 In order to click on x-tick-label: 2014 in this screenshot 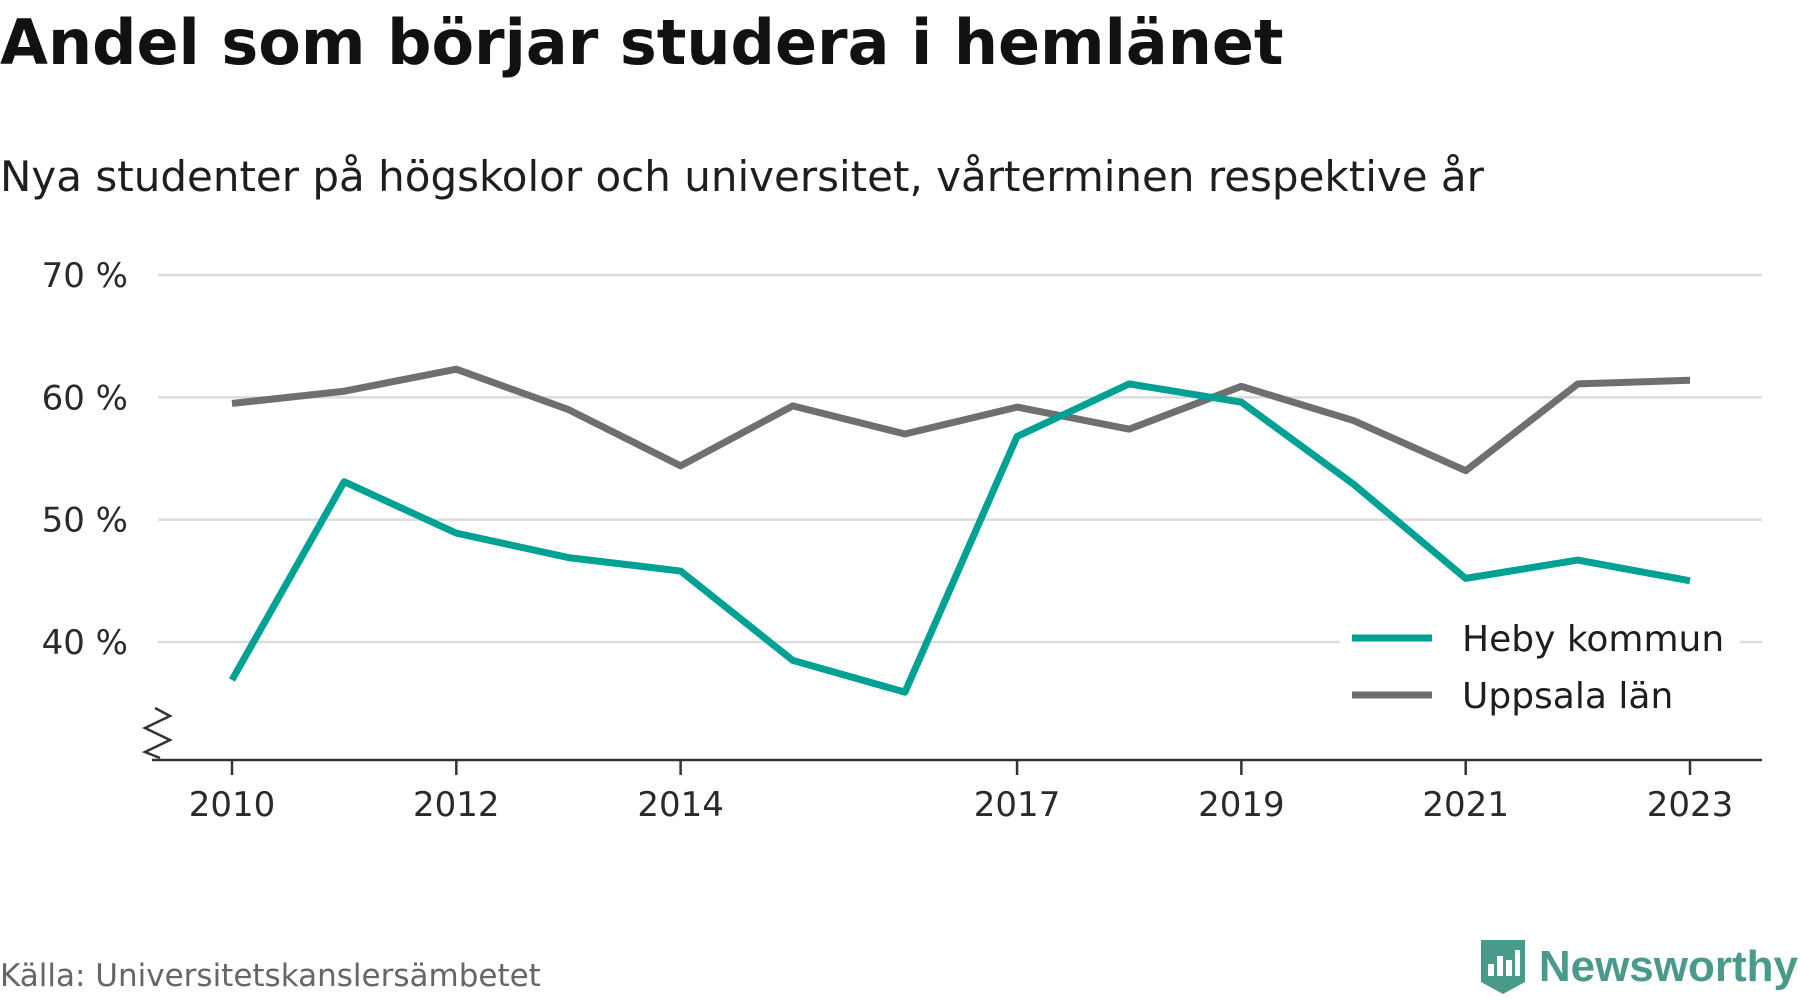, I will do `click(680, 805)`.